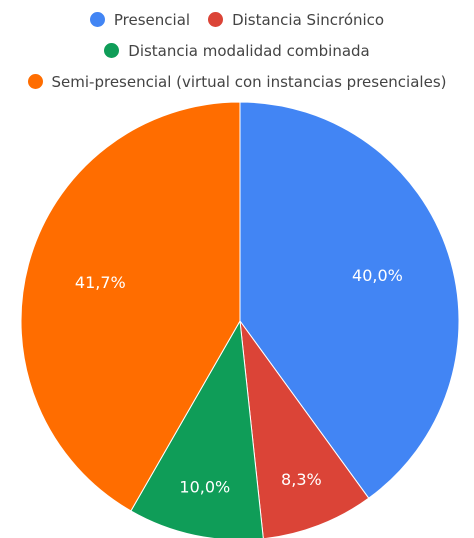 This screenshot has height=538, width=474. Describe the element at coordinates (152, 19) in the screenshot. I see `legend-label: Presencial` at that location.